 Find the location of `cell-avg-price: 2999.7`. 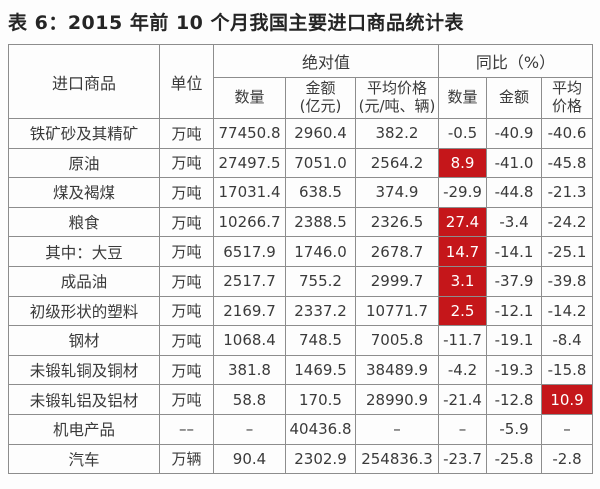

cell-avg-price: 2999.7 is located at coordinates (397, 281).